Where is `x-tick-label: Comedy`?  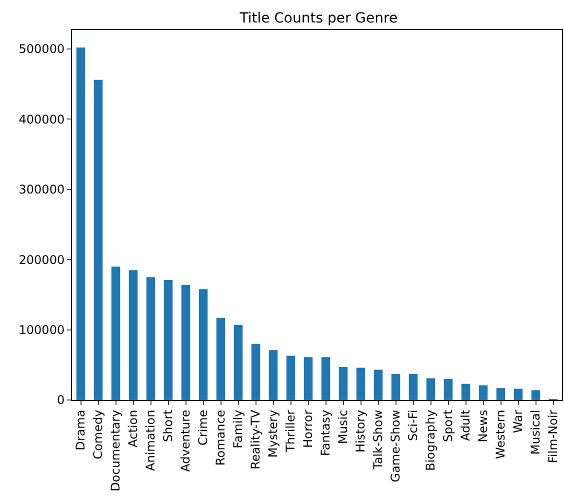
x-tick-label: Comedy is located at coordinates (98, 435).